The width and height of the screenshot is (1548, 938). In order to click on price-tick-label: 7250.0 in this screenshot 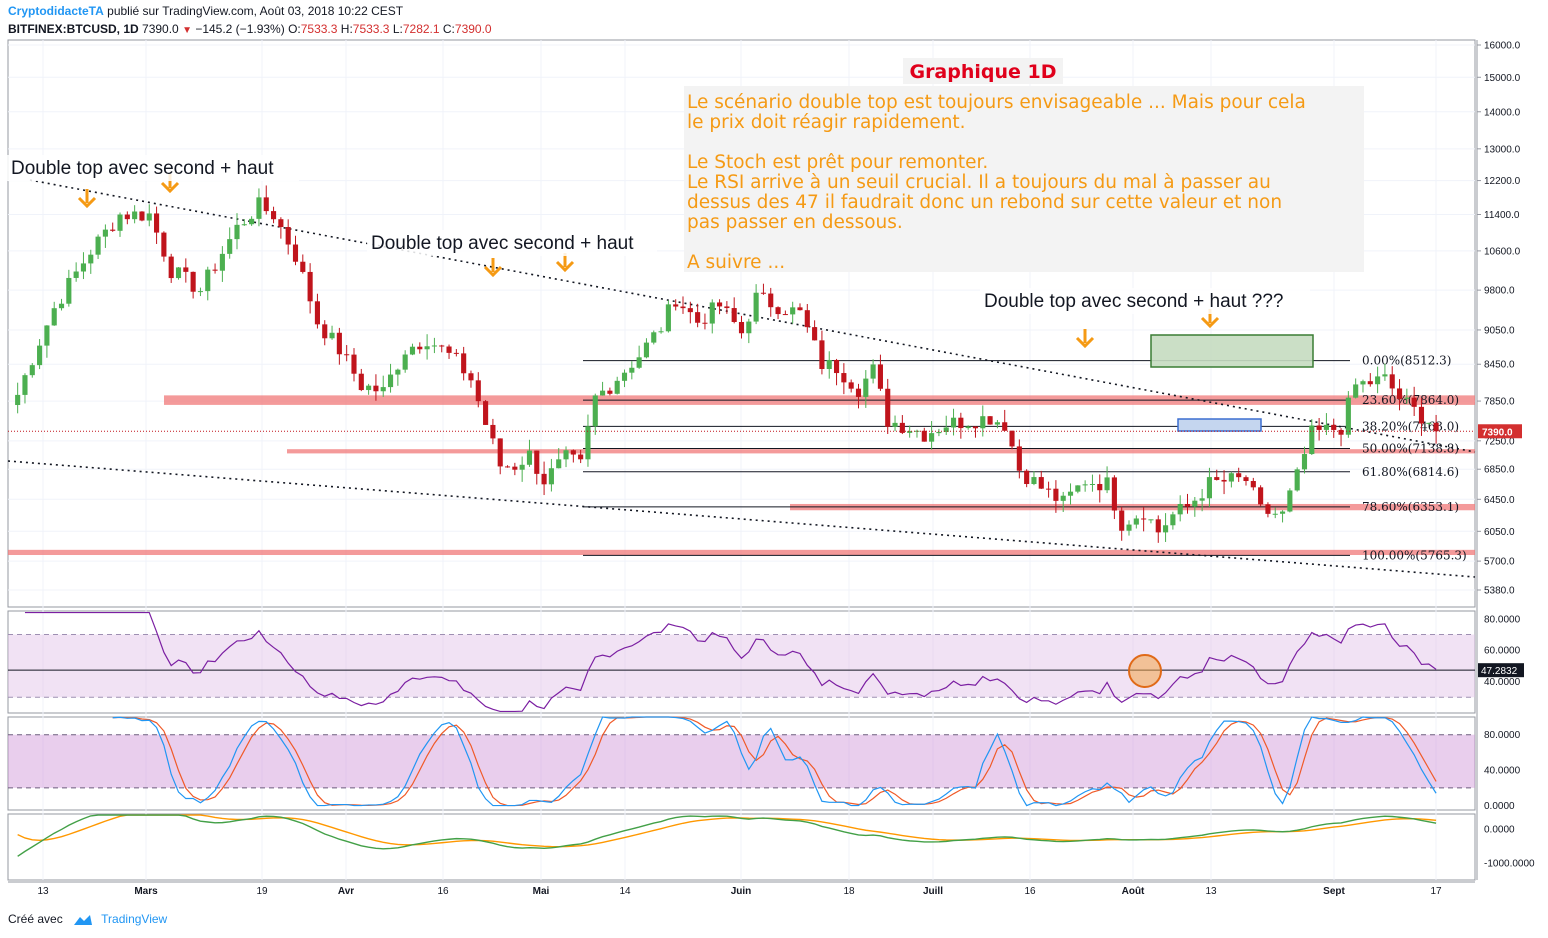, I will do `click(1499, 441)`.